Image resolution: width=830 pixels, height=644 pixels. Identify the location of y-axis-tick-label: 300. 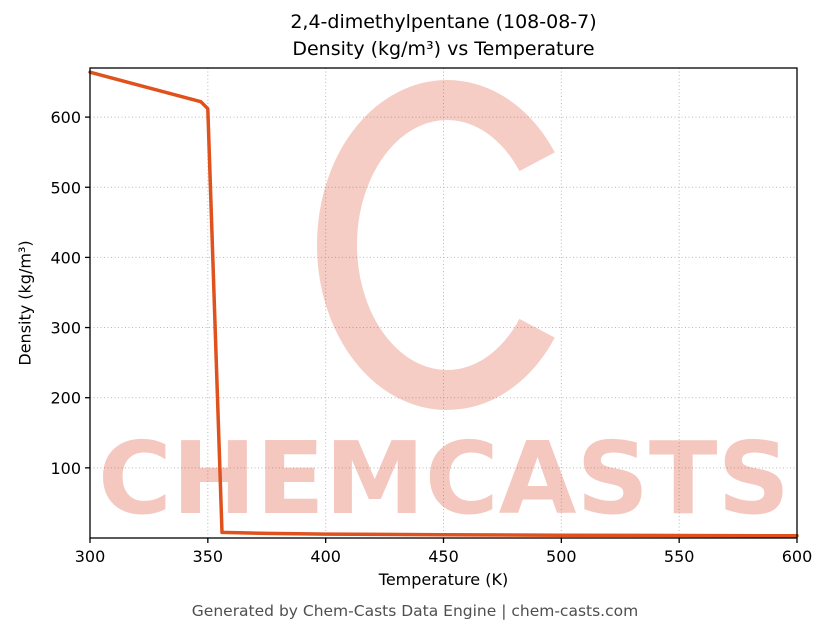
(65, 328).